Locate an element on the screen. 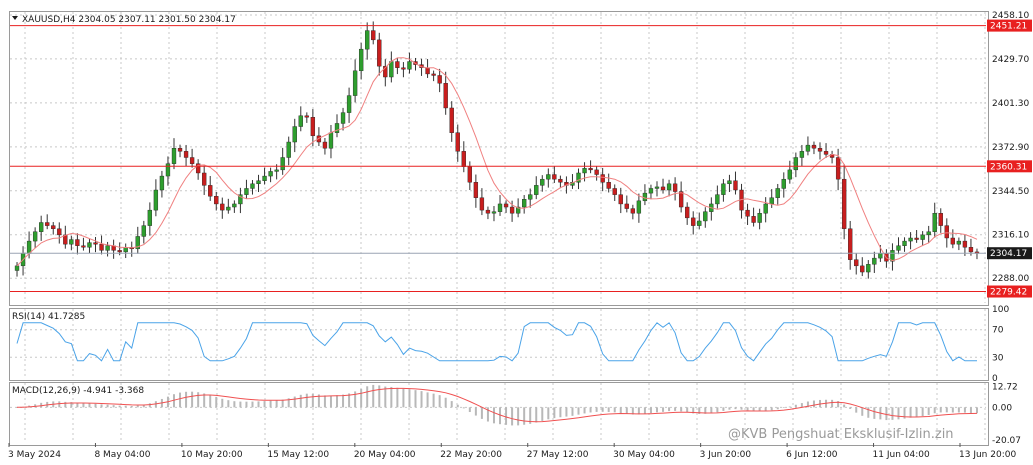 Image resolution: width=1033 pixels, height=465 pixels. macd-pane-frame is located at coordinates (499, 414).